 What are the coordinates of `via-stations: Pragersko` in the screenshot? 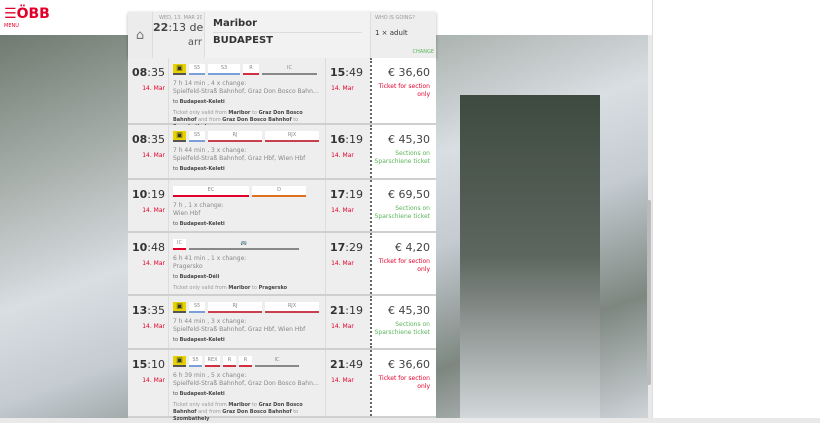 It's located at (188, 266).